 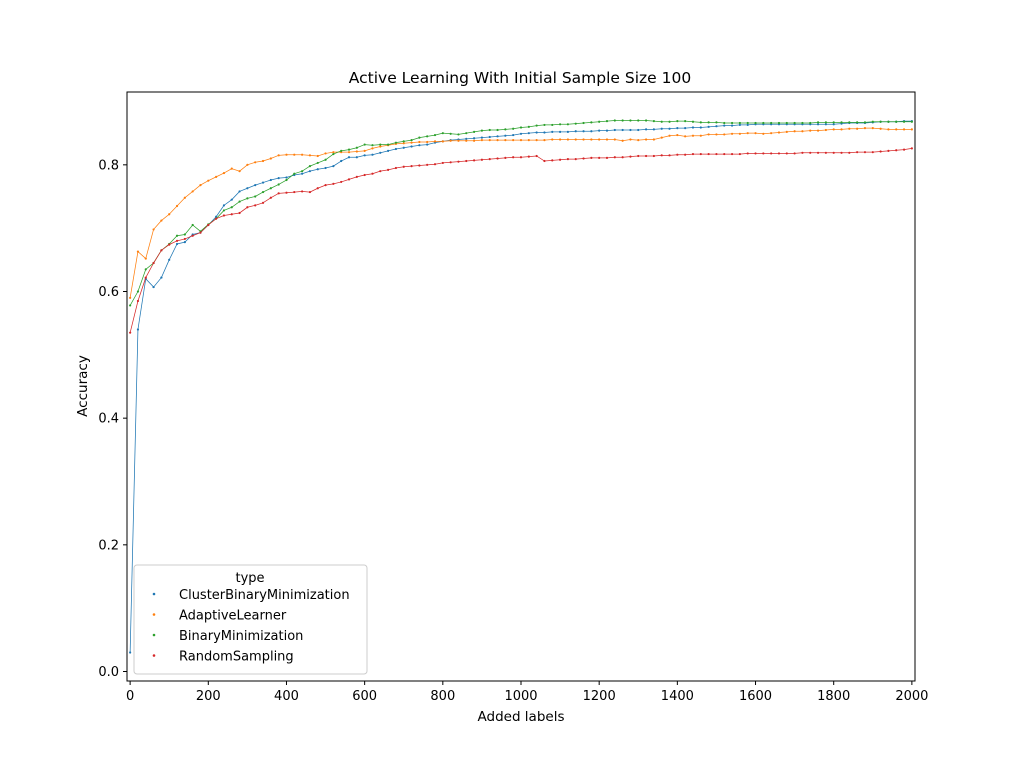 I want to click on legend-label: ClusterBinaryMinimization, so click(x=264, y=595).